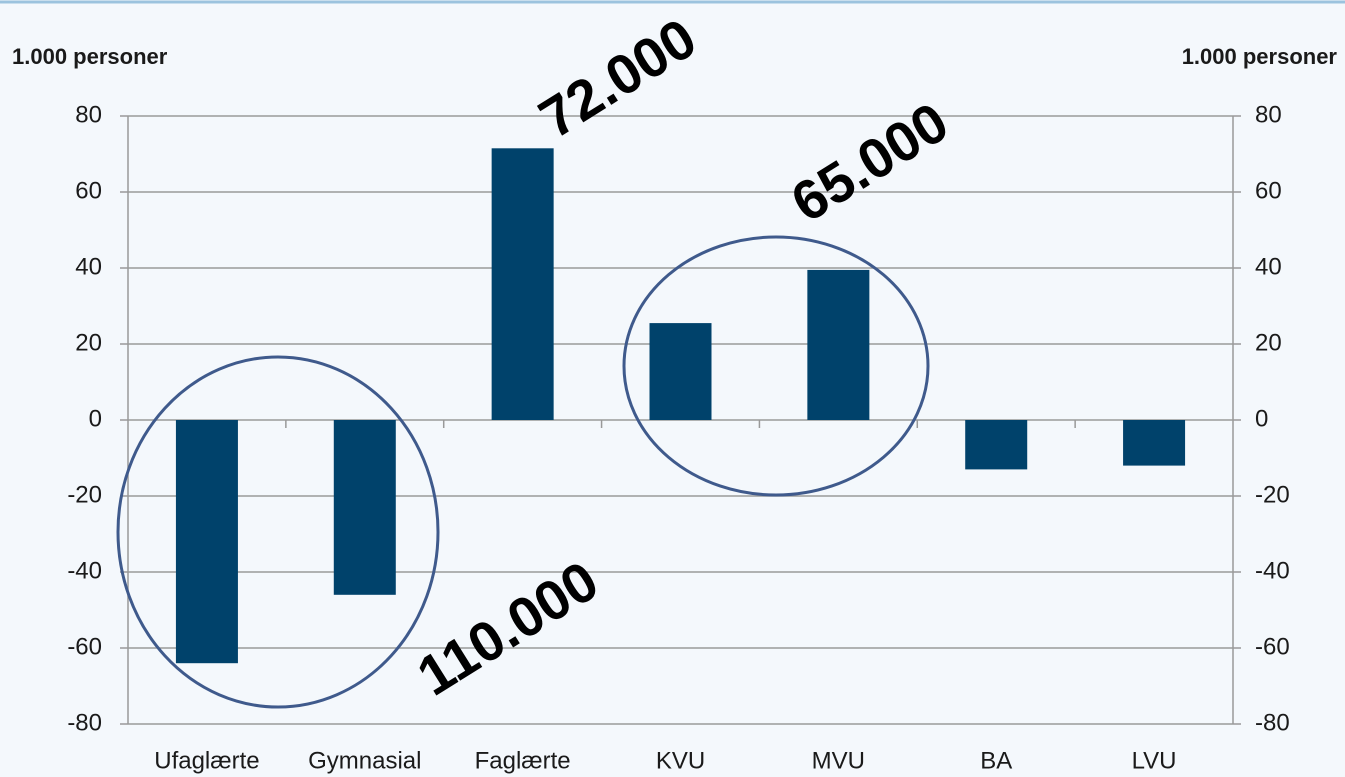  I want to click on y-axis-label: 1.000 personer, so click(90, 56).